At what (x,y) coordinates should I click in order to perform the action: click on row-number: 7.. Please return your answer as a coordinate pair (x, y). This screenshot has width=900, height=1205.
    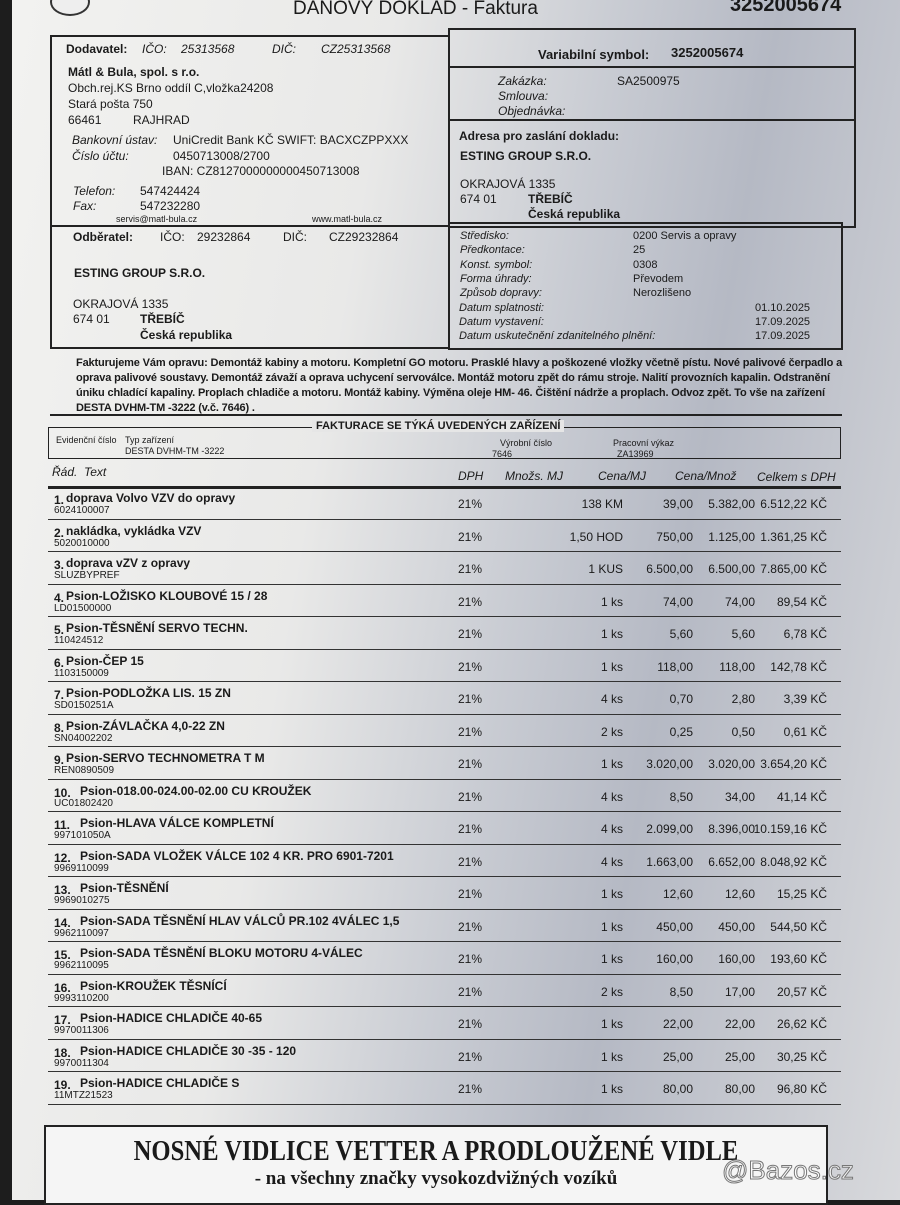
    Looking at the image, I should click on (59, 695).